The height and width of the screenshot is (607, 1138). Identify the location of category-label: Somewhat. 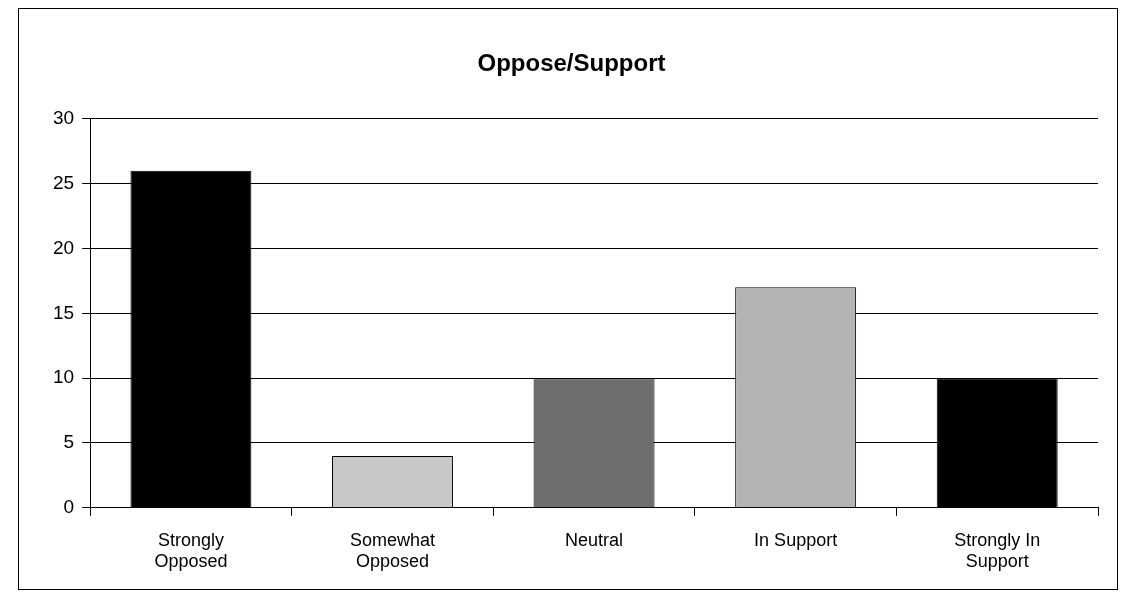
(392, 539).